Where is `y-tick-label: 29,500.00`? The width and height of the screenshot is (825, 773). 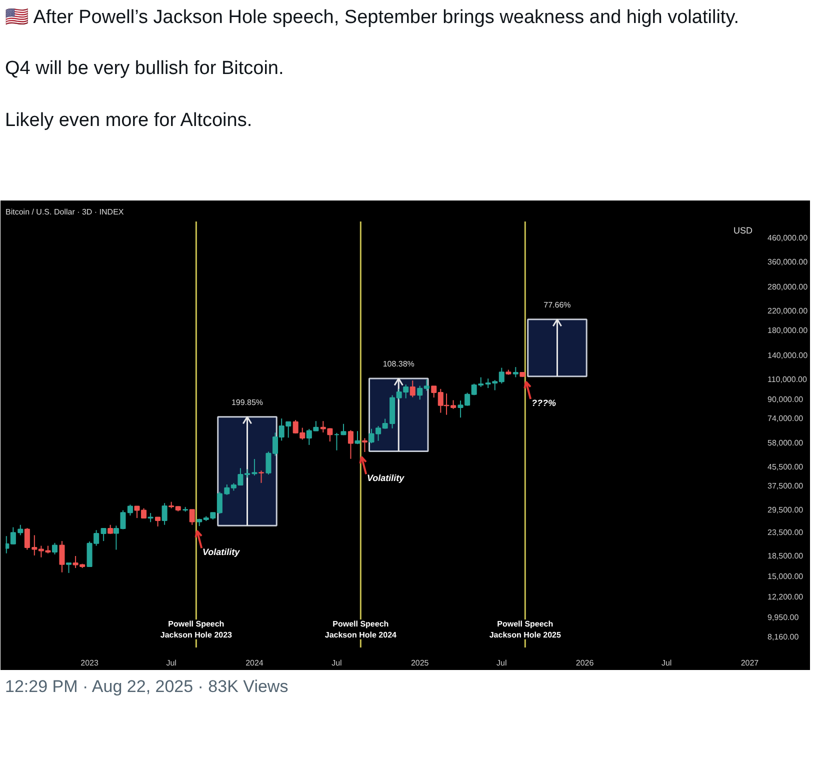 y-tick-label: 29,500.00 is located at coordinates (786, 509).